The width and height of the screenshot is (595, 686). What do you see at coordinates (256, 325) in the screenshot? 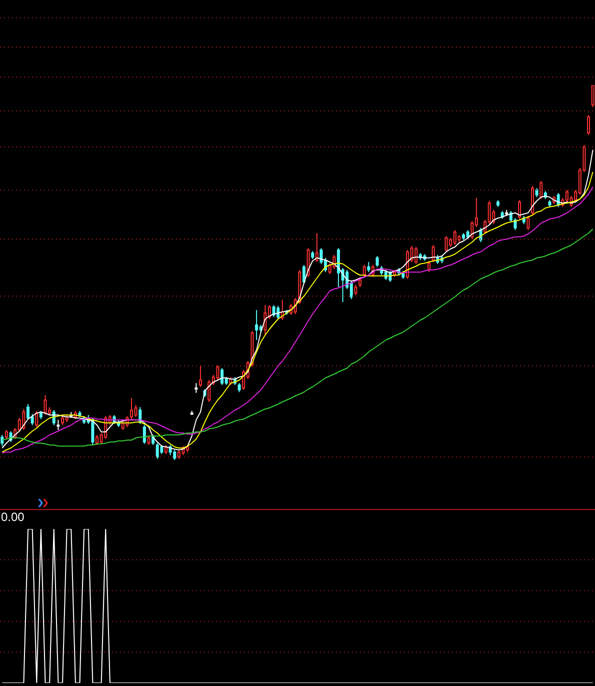
I see `candlestick` at bounding box center [256, 325].